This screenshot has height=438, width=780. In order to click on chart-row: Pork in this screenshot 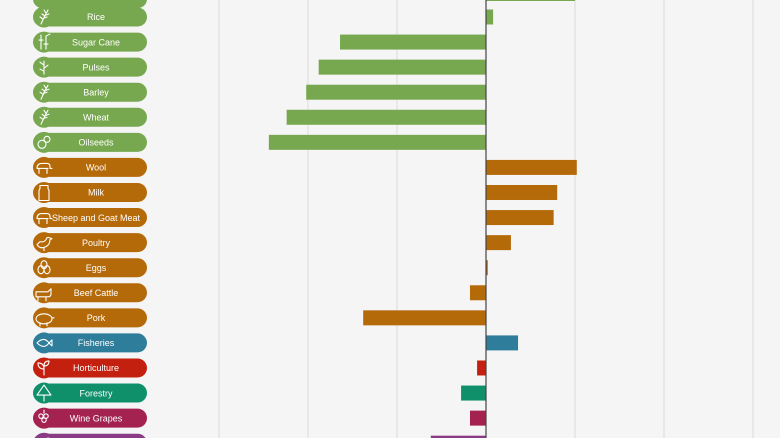, I will do `click(259, 318)`.